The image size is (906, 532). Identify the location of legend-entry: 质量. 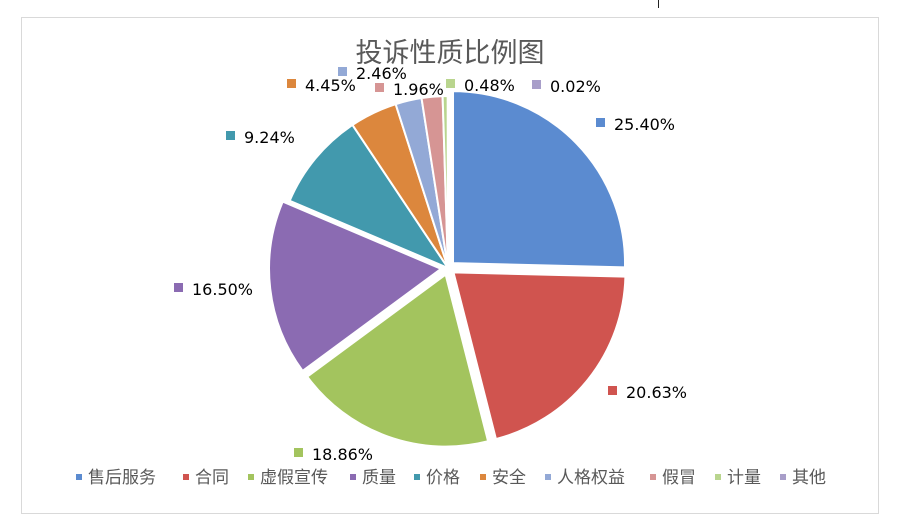
(379, 478).